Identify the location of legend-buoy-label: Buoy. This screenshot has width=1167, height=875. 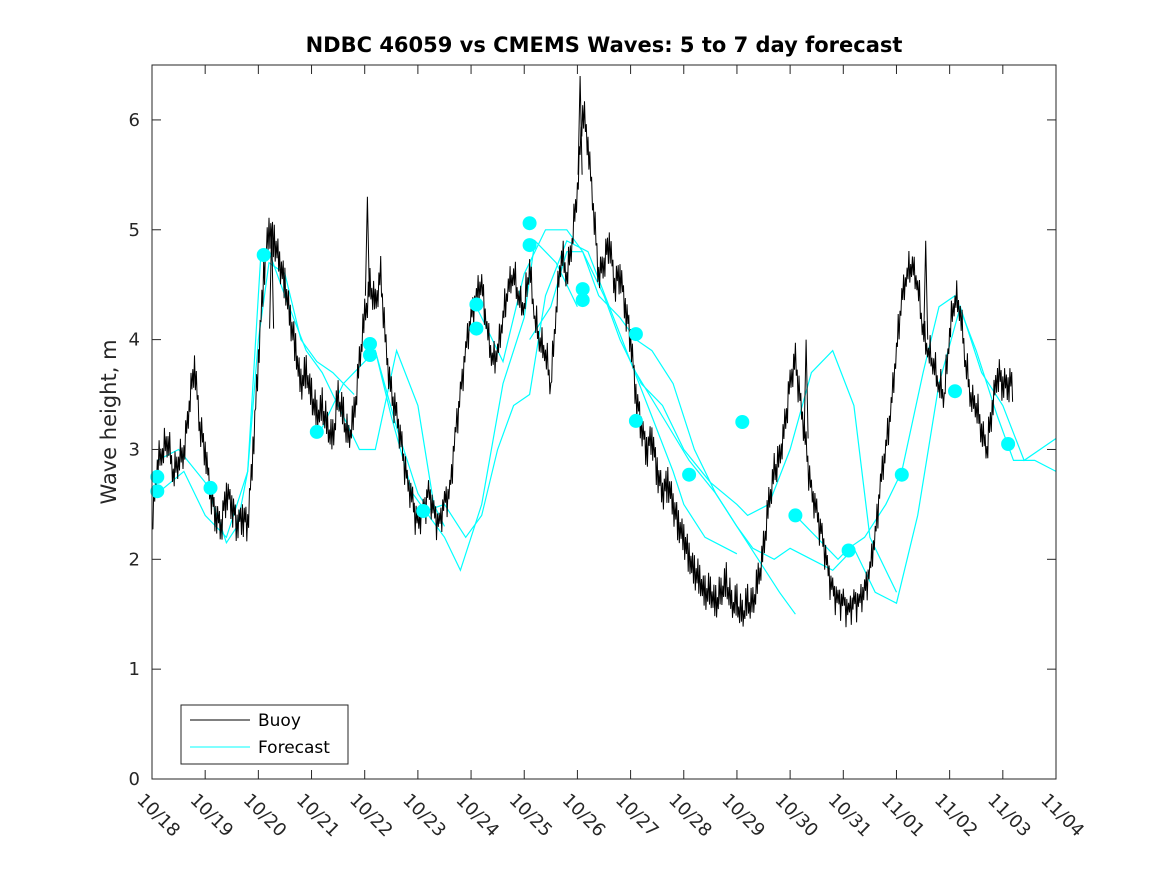
(279, 721).